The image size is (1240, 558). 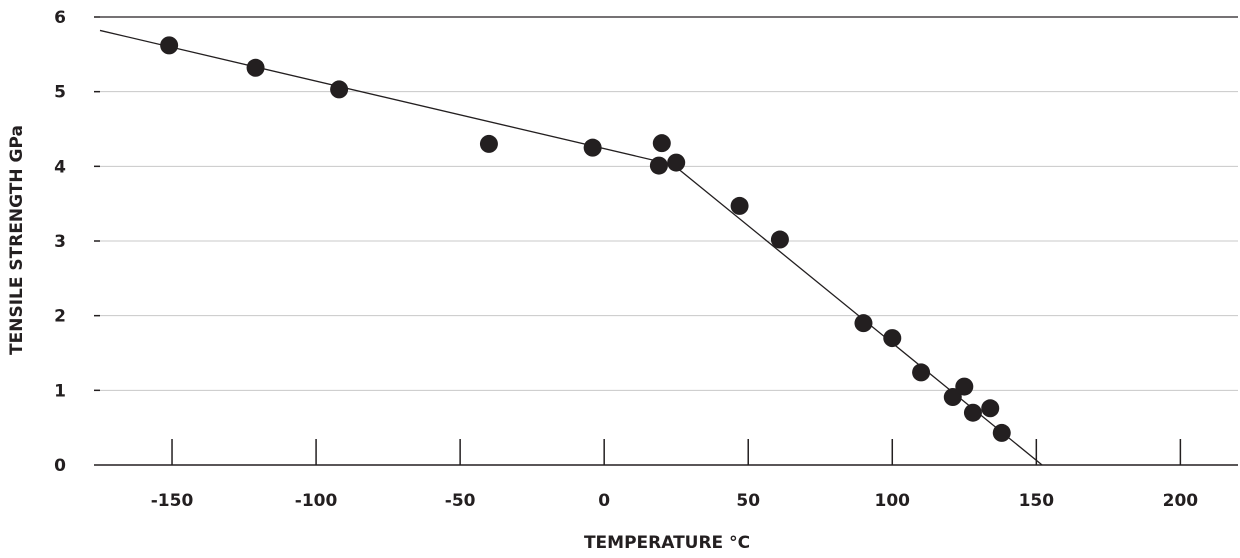 I want to click on y-axis-title: TENSILE STRENGTH GPa, so click(x=17, y=240).